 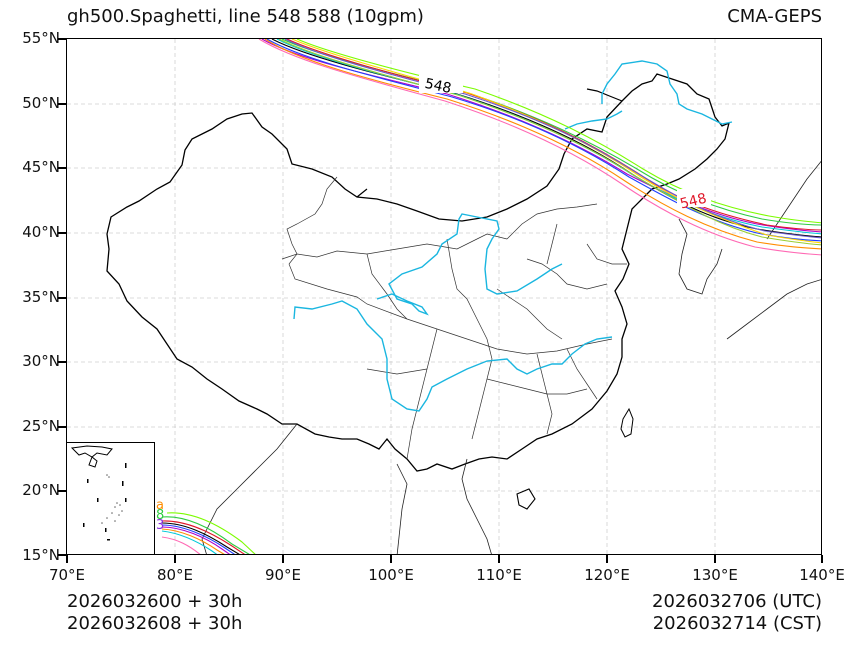 What do you see at coordinates (245, 16) in the screenshot?
I see `chart-title: gh500.Spaghetti, line 548 588 (10gpm)` at bounding box center [245, 16].